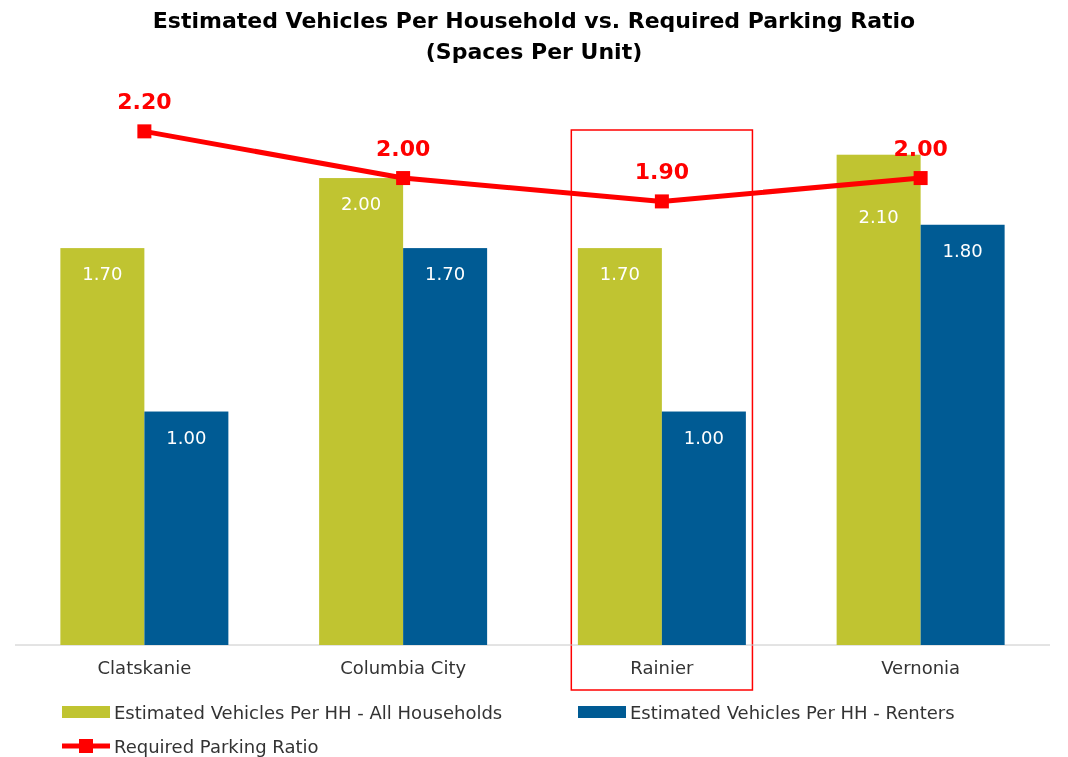 The height and width of the screenshot is (757, 1068). What do you see at coordinates (534, 36) in the screenshot?
I see `chart-title: Estimated Vehicles Per Household vs. Required Parking Ratio (Spaces Per Unit)` at bounding box center [534, 36].